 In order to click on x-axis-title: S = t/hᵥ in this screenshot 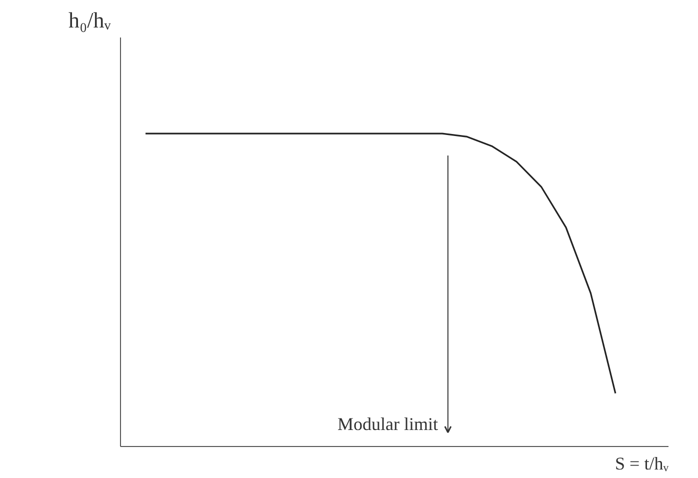, I will do `click(642, 464)`.